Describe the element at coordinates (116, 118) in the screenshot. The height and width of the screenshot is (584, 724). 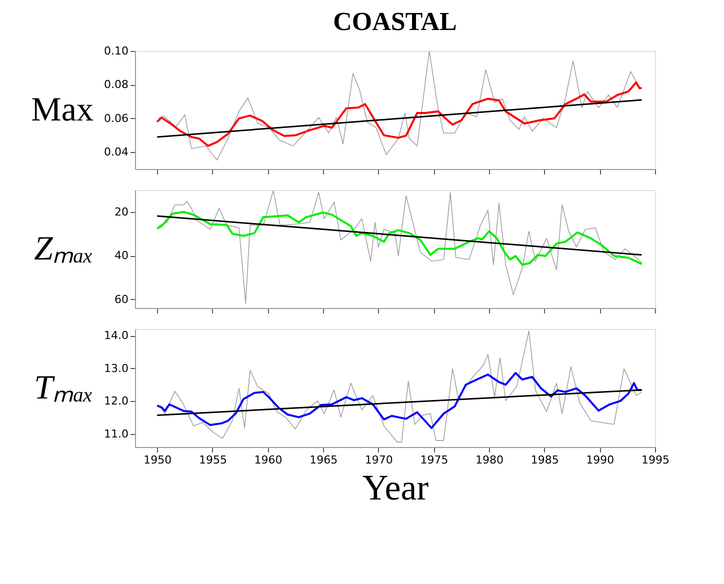
I see `y-tick-label: 0.06` at that location.